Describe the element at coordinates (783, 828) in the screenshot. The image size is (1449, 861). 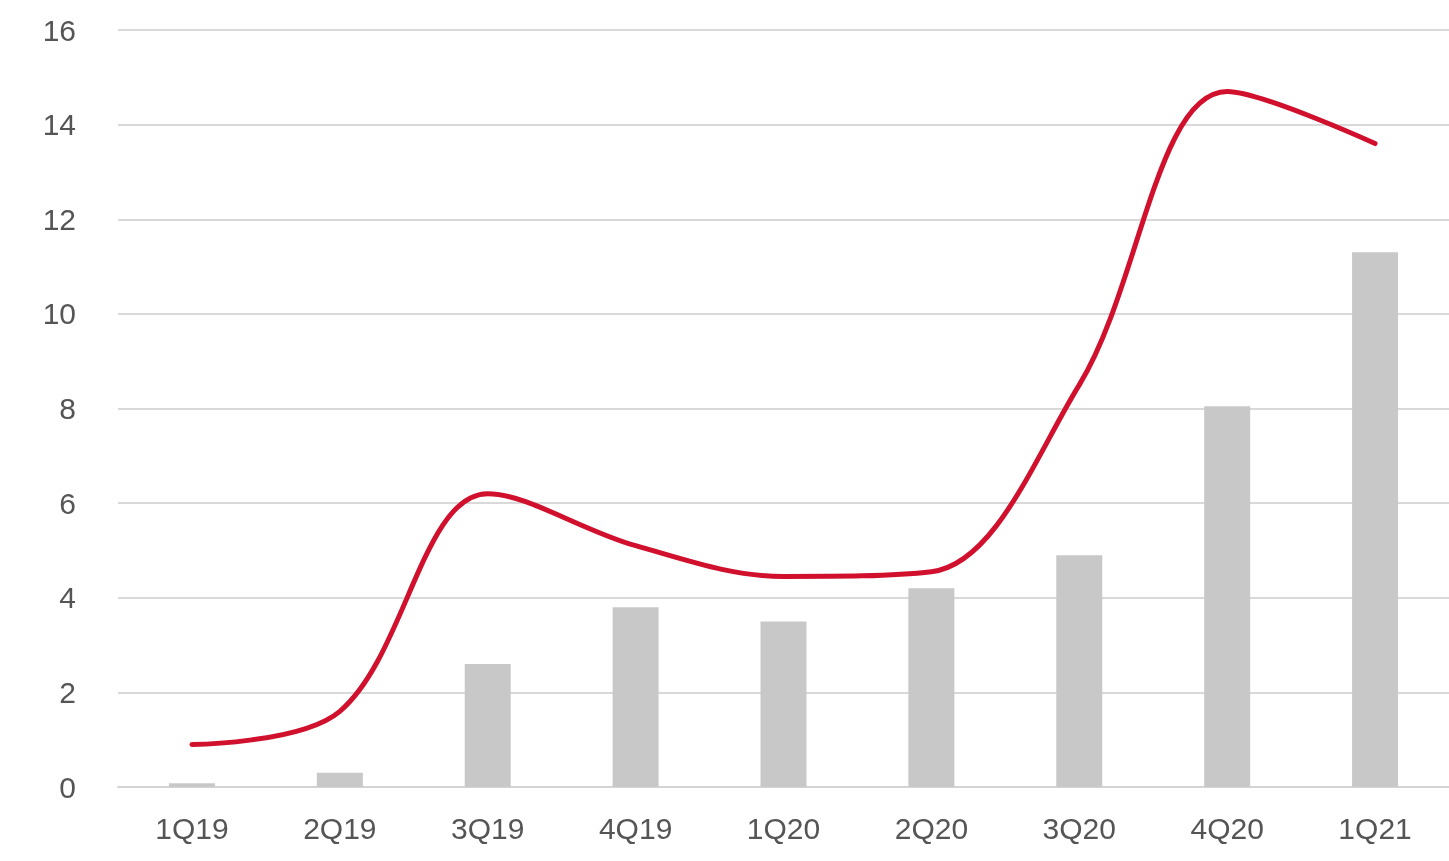
I see `x-tick-label: 1Q20` at that location.